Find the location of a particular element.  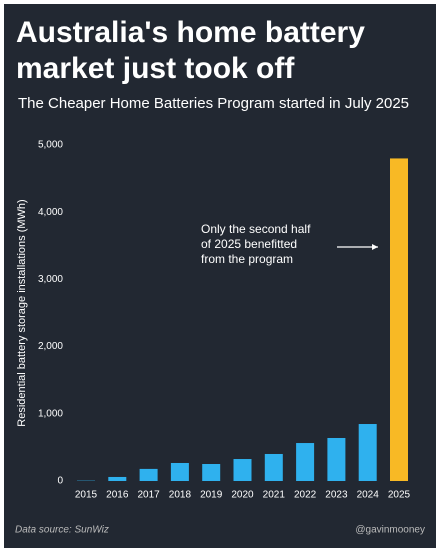

x-tick-label: 2017 is located at coordinates (148, 495).